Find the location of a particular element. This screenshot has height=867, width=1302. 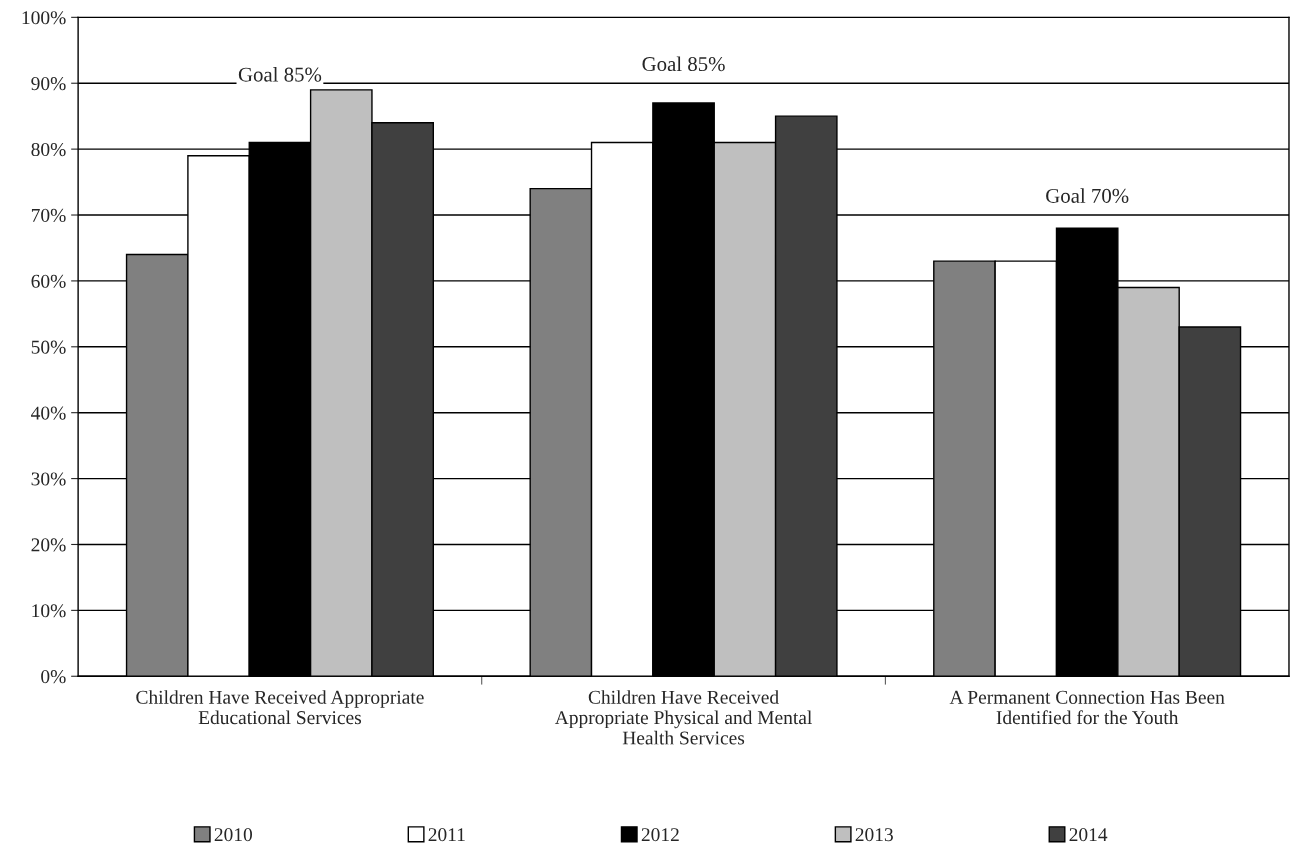

y-tick-label: 30% is located at coordinates (48, 479).